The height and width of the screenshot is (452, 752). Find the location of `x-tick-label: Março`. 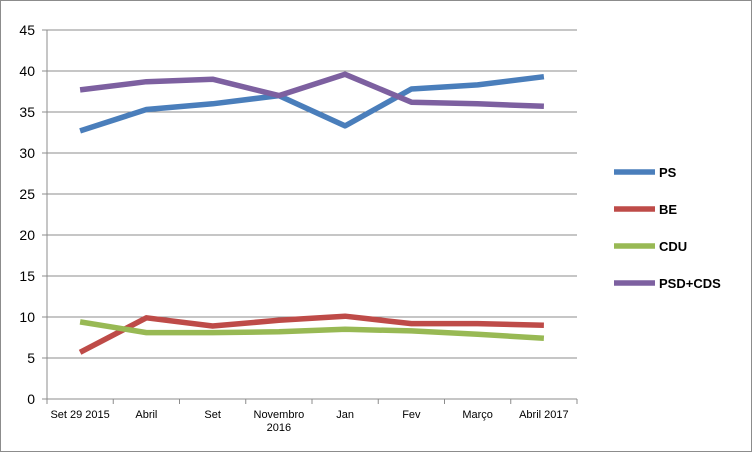

x-tick-label: Março is located at coordinates (477, 415).